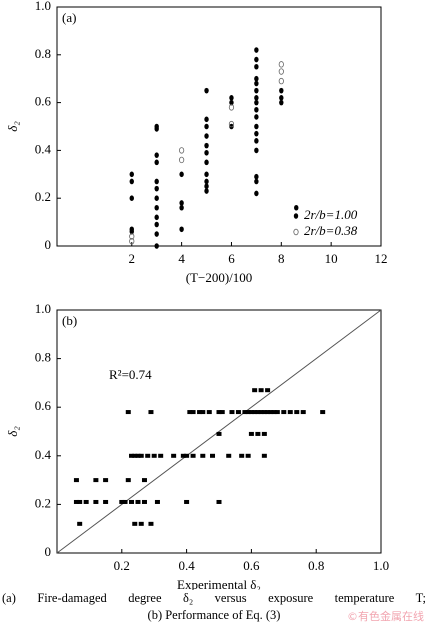  Describe the element at coordinates (12, 431) in the screenshot. I see `y-axis-label: δ₂` at that location.